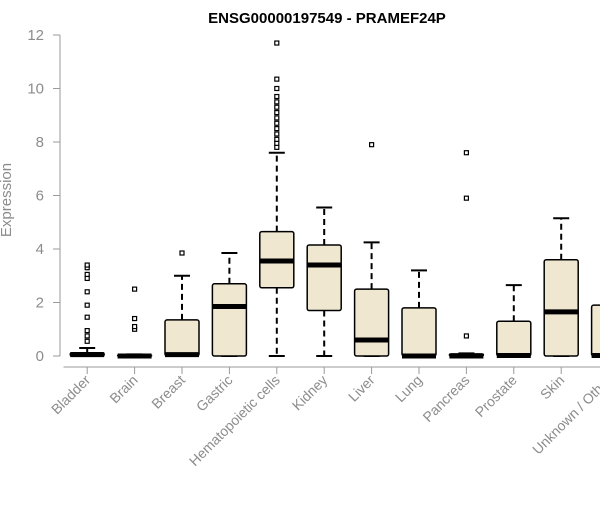  What do you see at coordinates (408, 388) in the screenshot?
I see `x-tick-label: Lung` at bounding box center [408, 388].